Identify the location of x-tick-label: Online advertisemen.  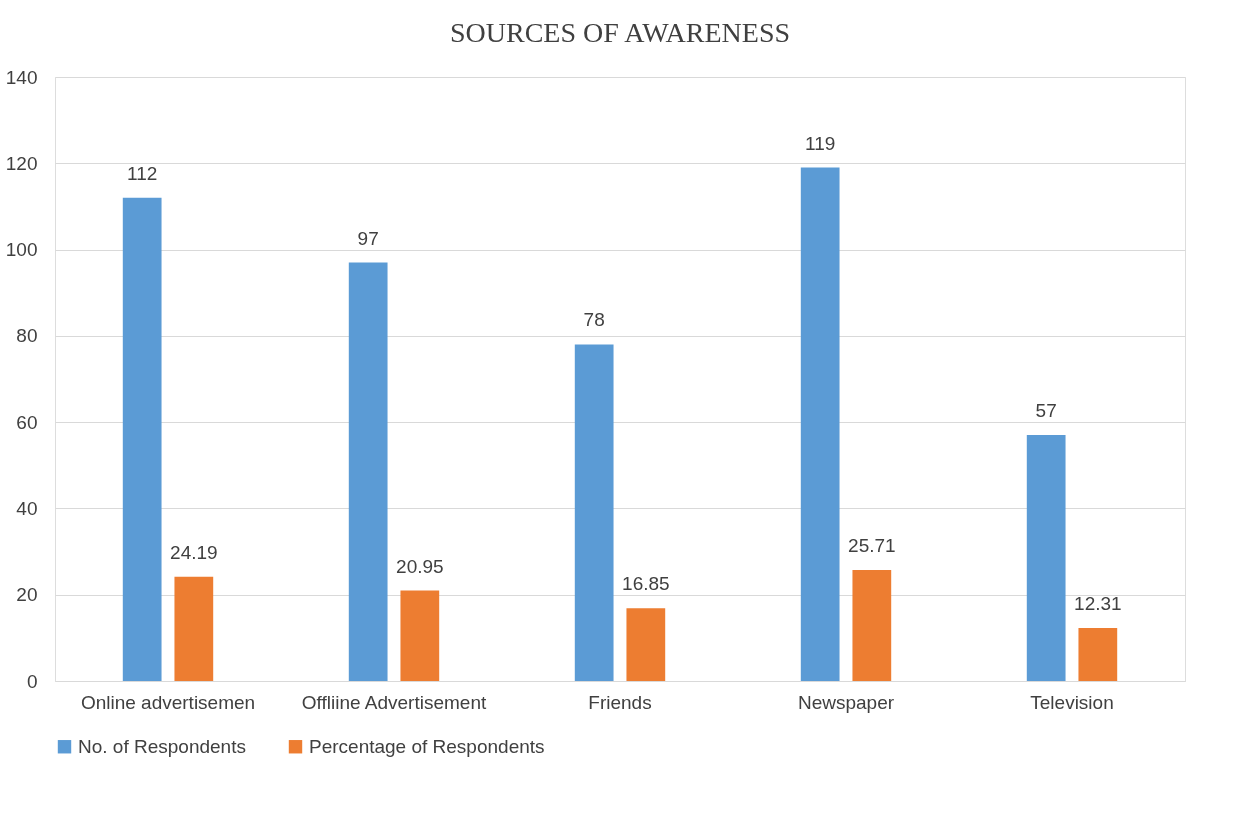
(168, 702).